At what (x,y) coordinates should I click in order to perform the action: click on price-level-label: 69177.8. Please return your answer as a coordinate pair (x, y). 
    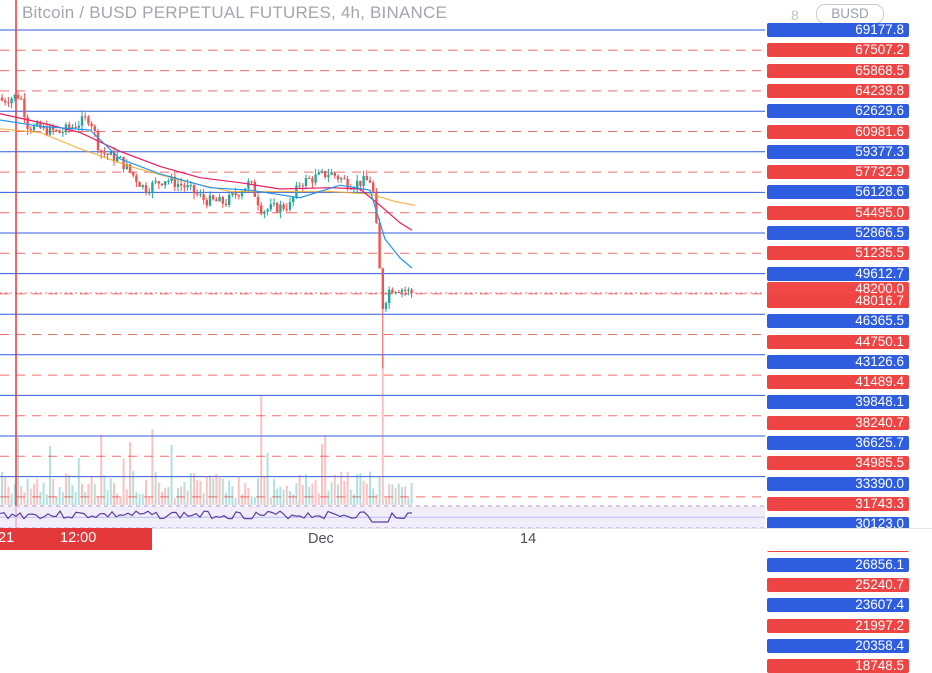
    Looking at the image, I should click on (838, 30).